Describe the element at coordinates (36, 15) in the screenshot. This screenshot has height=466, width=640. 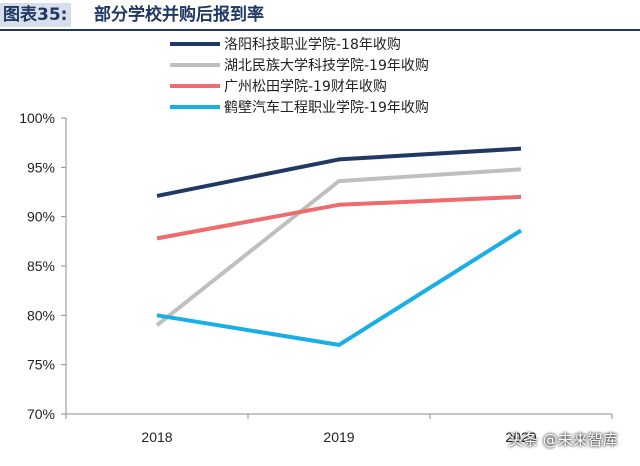
I see `figure-label: 图表35:` at that location.